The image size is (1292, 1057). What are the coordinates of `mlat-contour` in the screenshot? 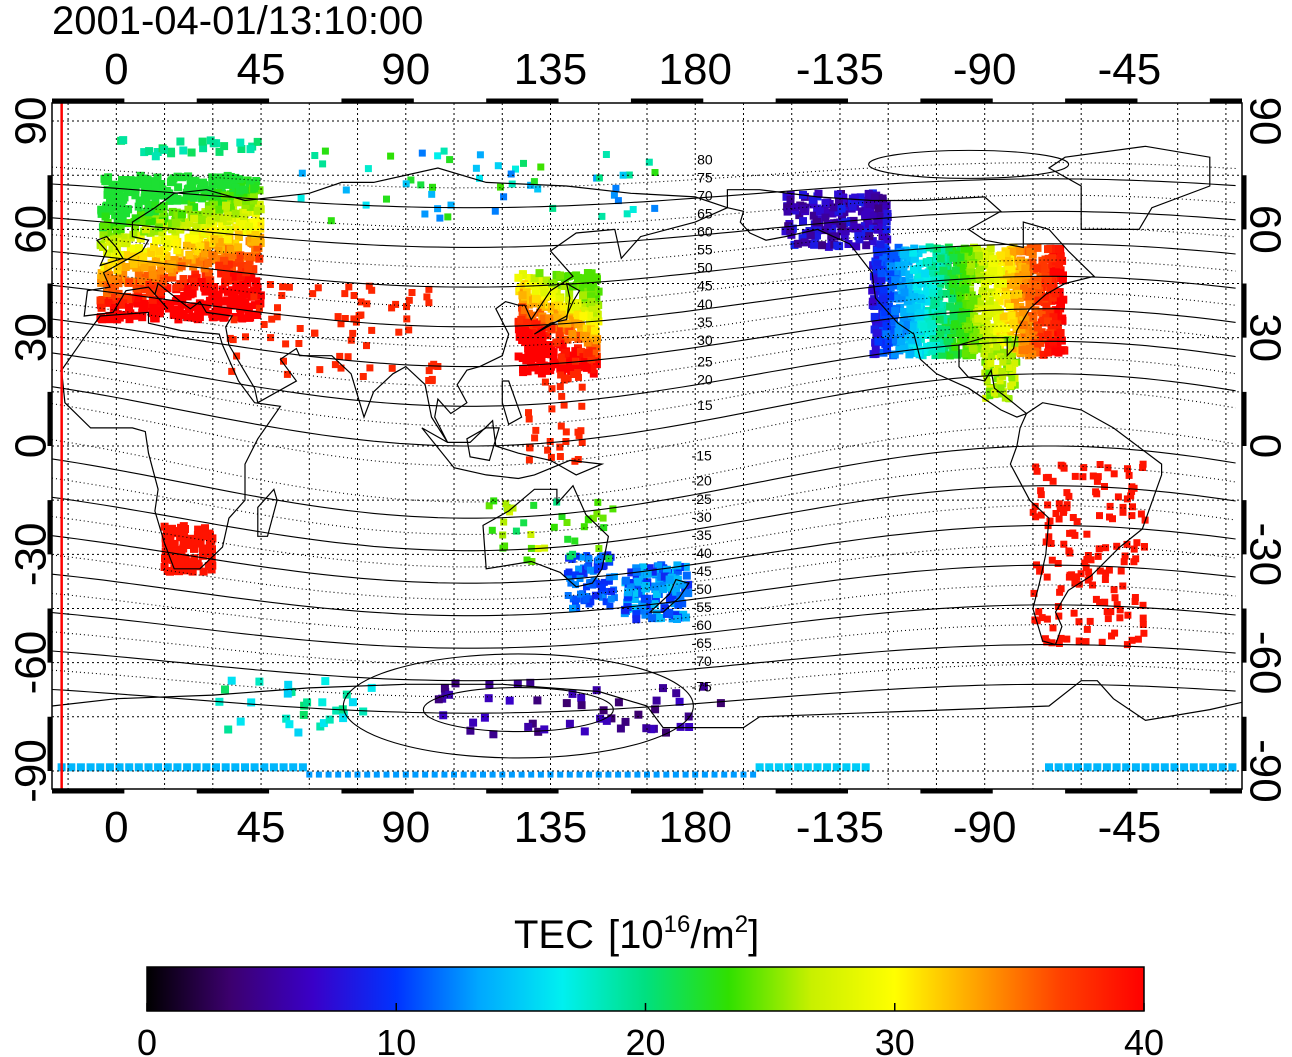 It's located at (644, 680).